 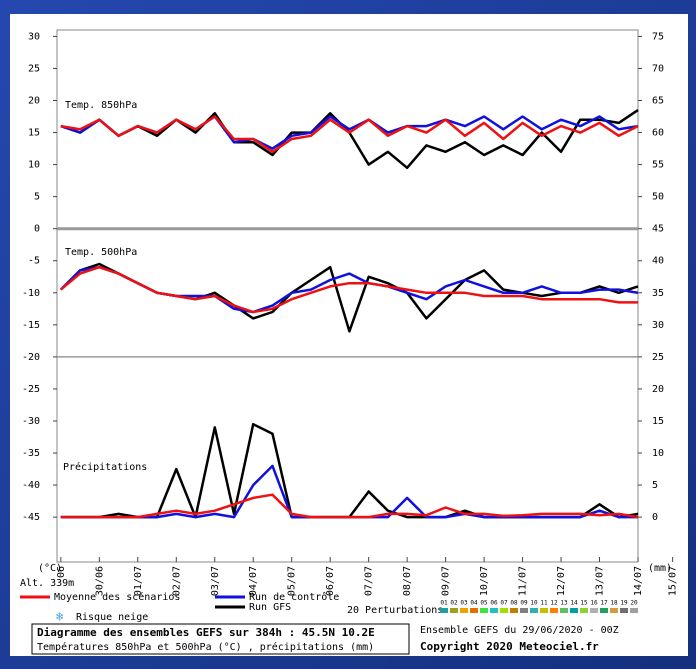 What do you see at coordinates (574, 603) in the screenshot?
I see `perturbation-name: 14` at bounding box center [574, 603].